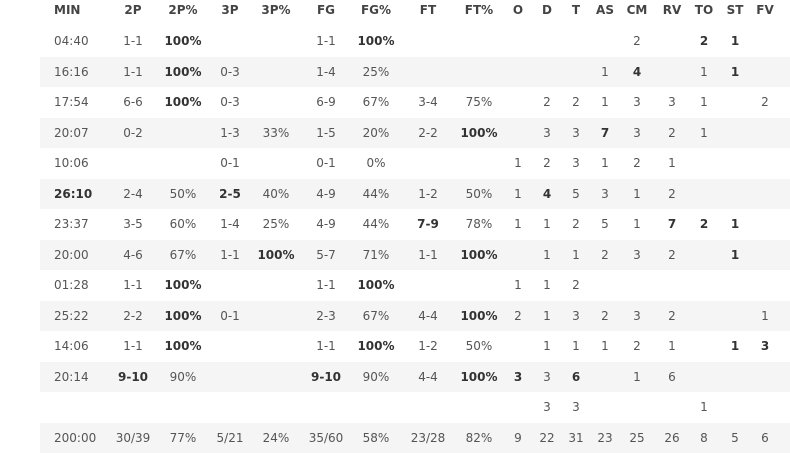 This screenshot has width=790, height=453. I want to click on stat-cell: 67%, so click(183, 255).